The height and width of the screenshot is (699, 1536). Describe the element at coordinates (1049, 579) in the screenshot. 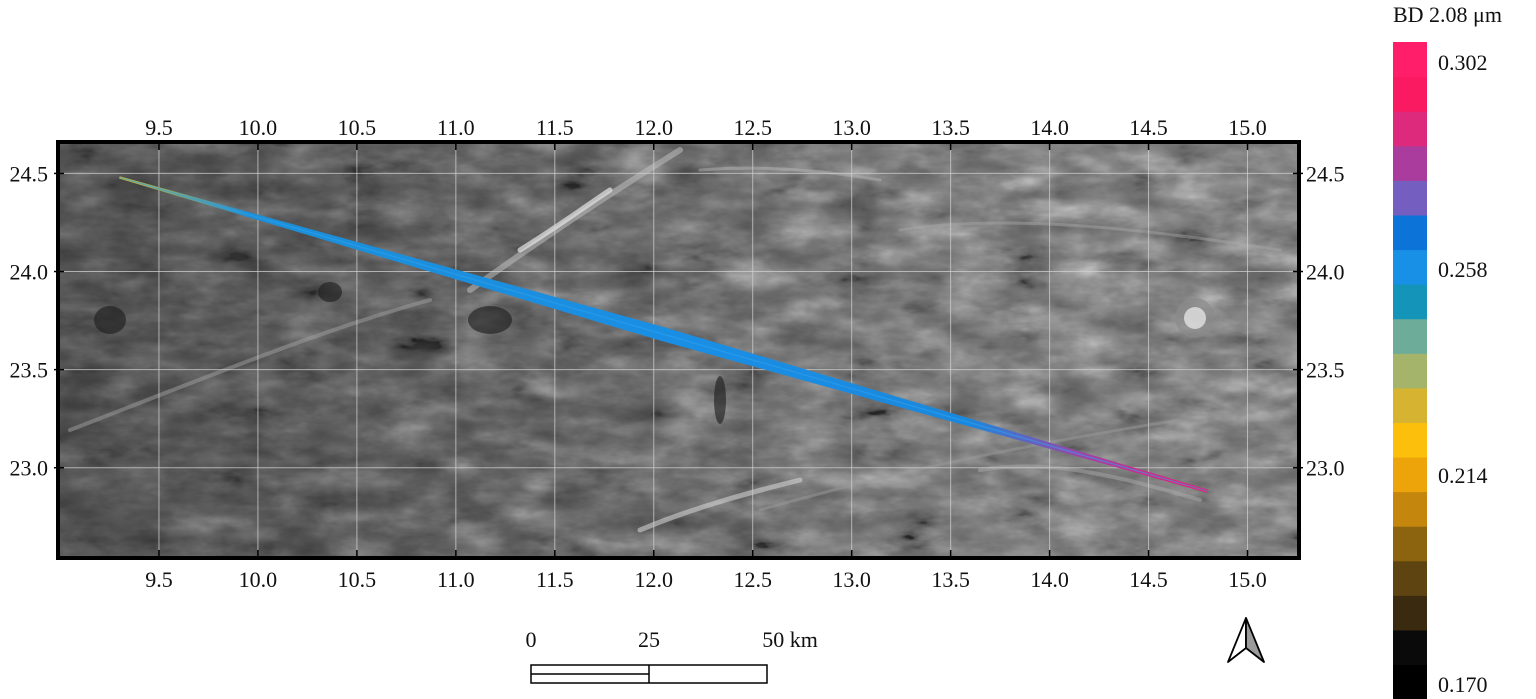

I see `tick-label-x-bottom: 14.0` at that location.